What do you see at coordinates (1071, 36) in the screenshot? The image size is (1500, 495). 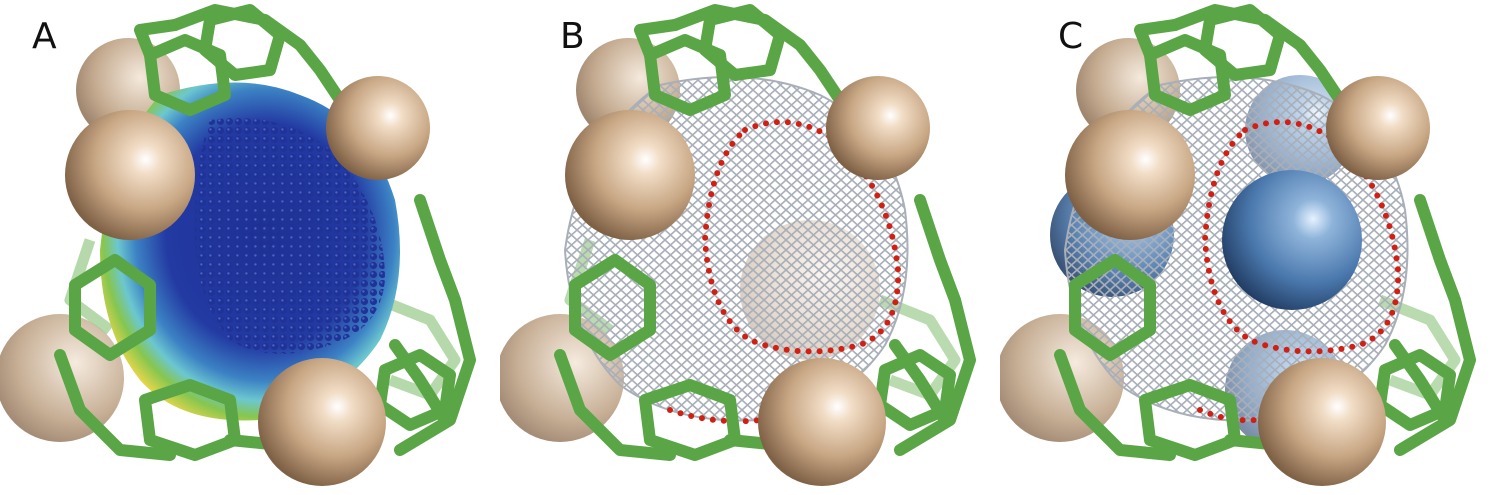 I see `panel-label-c: C` at bounding box center [1071, 36].